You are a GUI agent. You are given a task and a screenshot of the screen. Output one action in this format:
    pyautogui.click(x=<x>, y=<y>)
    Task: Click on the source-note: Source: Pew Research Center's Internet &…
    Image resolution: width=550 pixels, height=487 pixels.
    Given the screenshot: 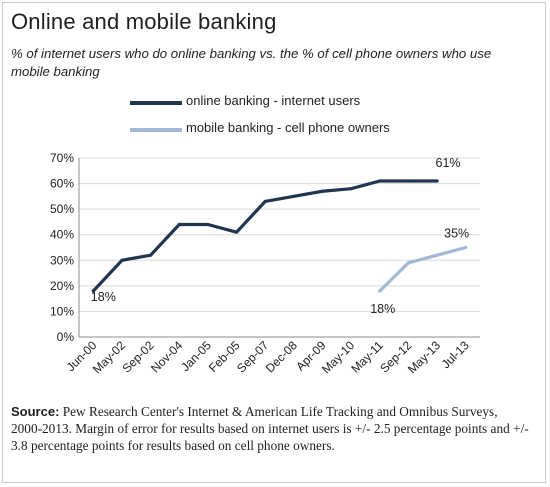 What is the action you would take?
    pyautogui.click(x=271, y=428)
    